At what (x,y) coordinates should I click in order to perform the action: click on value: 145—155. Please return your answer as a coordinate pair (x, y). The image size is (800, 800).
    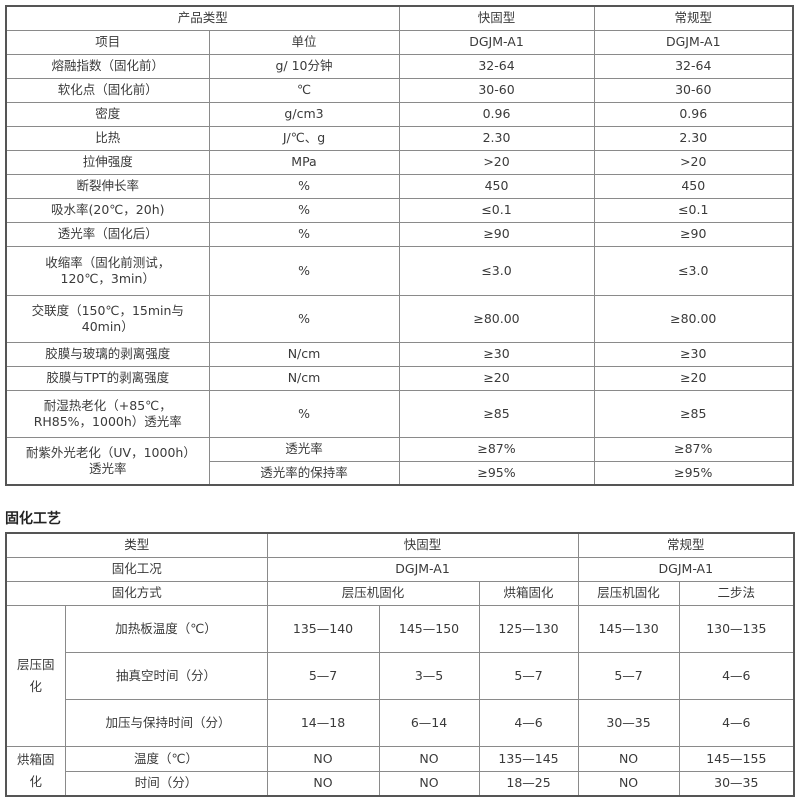
    Looking at the image, I should click on (736, 758).